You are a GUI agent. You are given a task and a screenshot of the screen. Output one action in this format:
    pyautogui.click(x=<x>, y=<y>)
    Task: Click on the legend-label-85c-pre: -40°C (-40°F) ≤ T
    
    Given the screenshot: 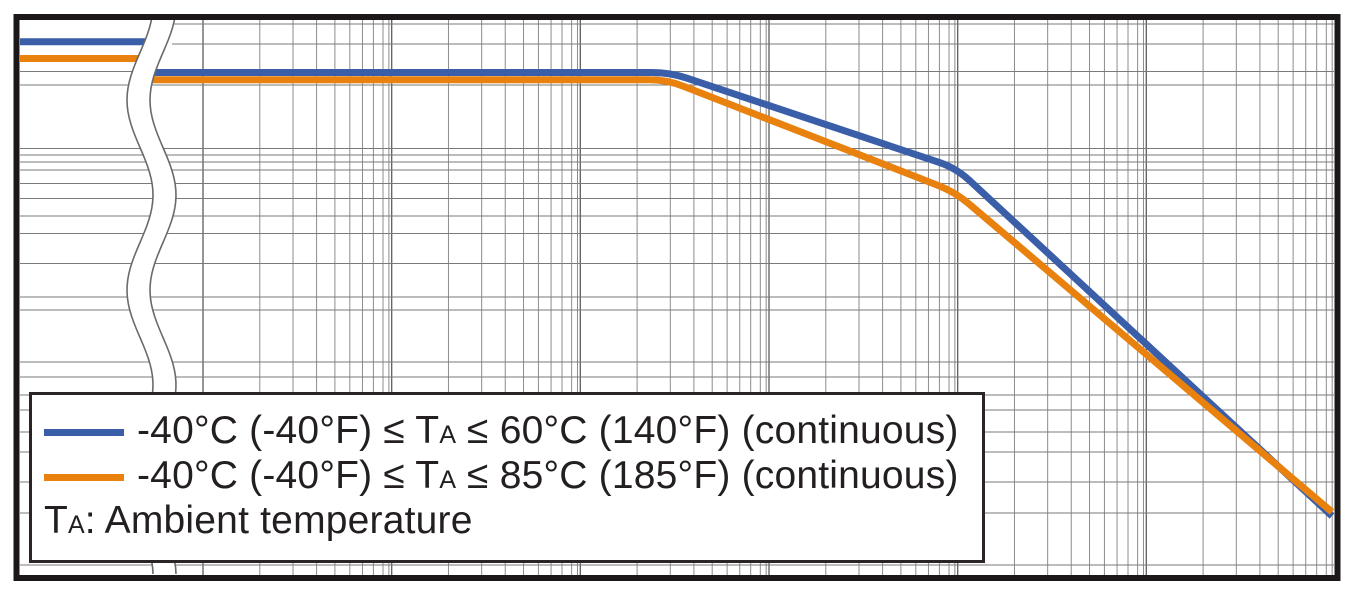 What is the action you would take?
    pyautogui.click(x=288, y=475)
    